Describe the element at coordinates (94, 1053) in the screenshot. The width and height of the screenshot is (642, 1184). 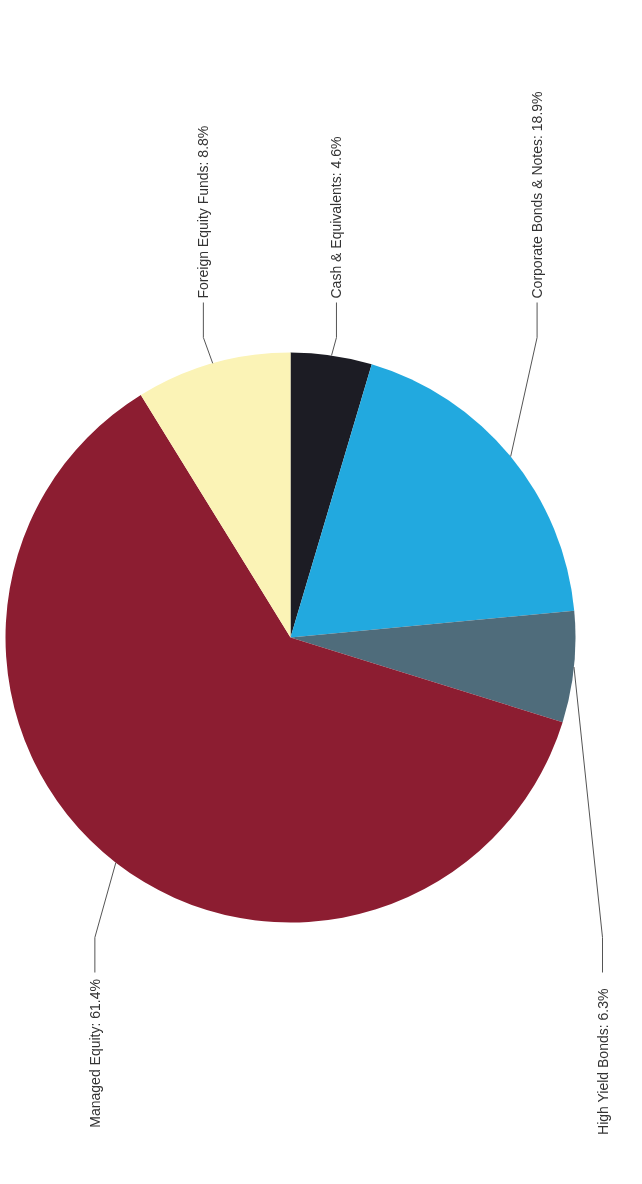
I see `slice-label: Managed Equity: 61.4%` at that location.